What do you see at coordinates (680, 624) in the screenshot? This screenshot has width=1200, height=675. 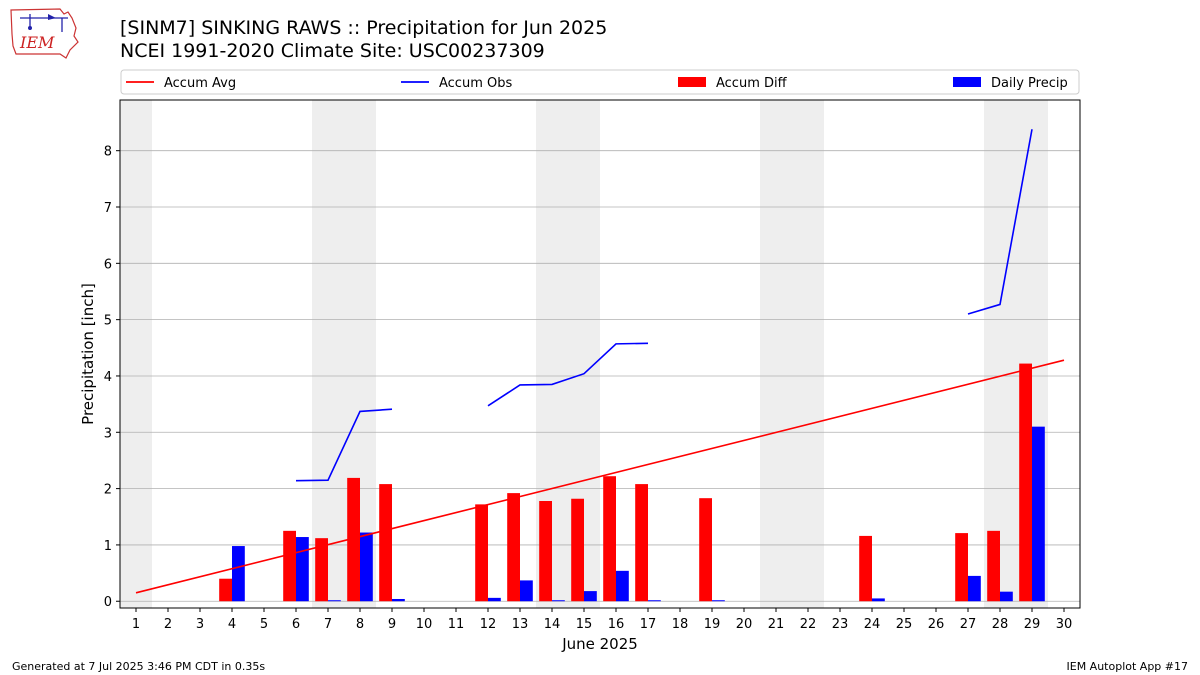 I see `x-tick-label-18: 18` at bounding box center [680, 624].